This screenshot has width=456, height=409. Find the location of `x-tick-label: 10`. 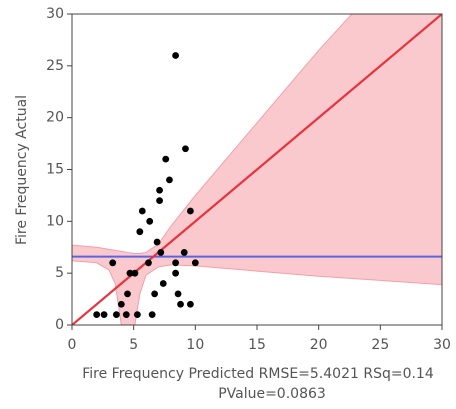

x-tick-label: 10 is located at coordinates (195, 345).